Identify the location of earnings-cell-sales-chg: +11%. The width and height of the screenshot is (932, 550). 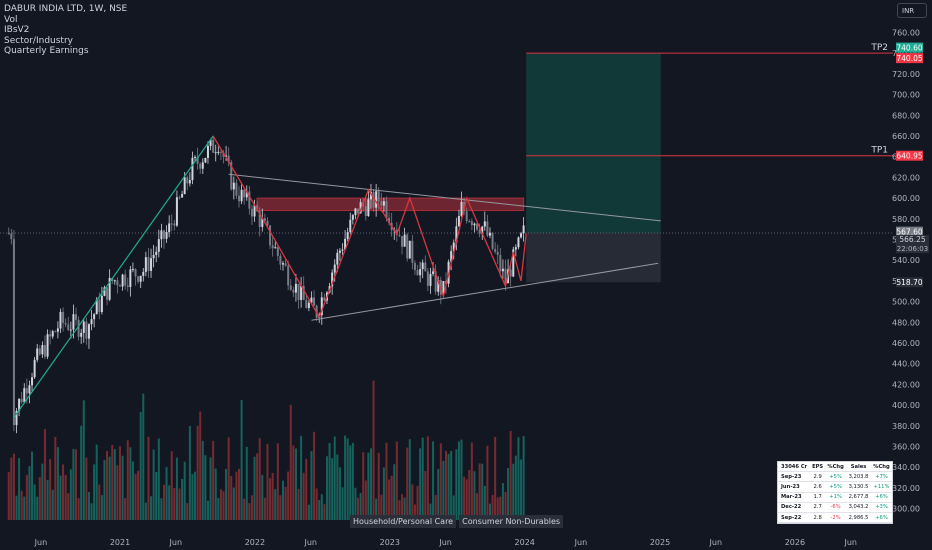
(881, 487).